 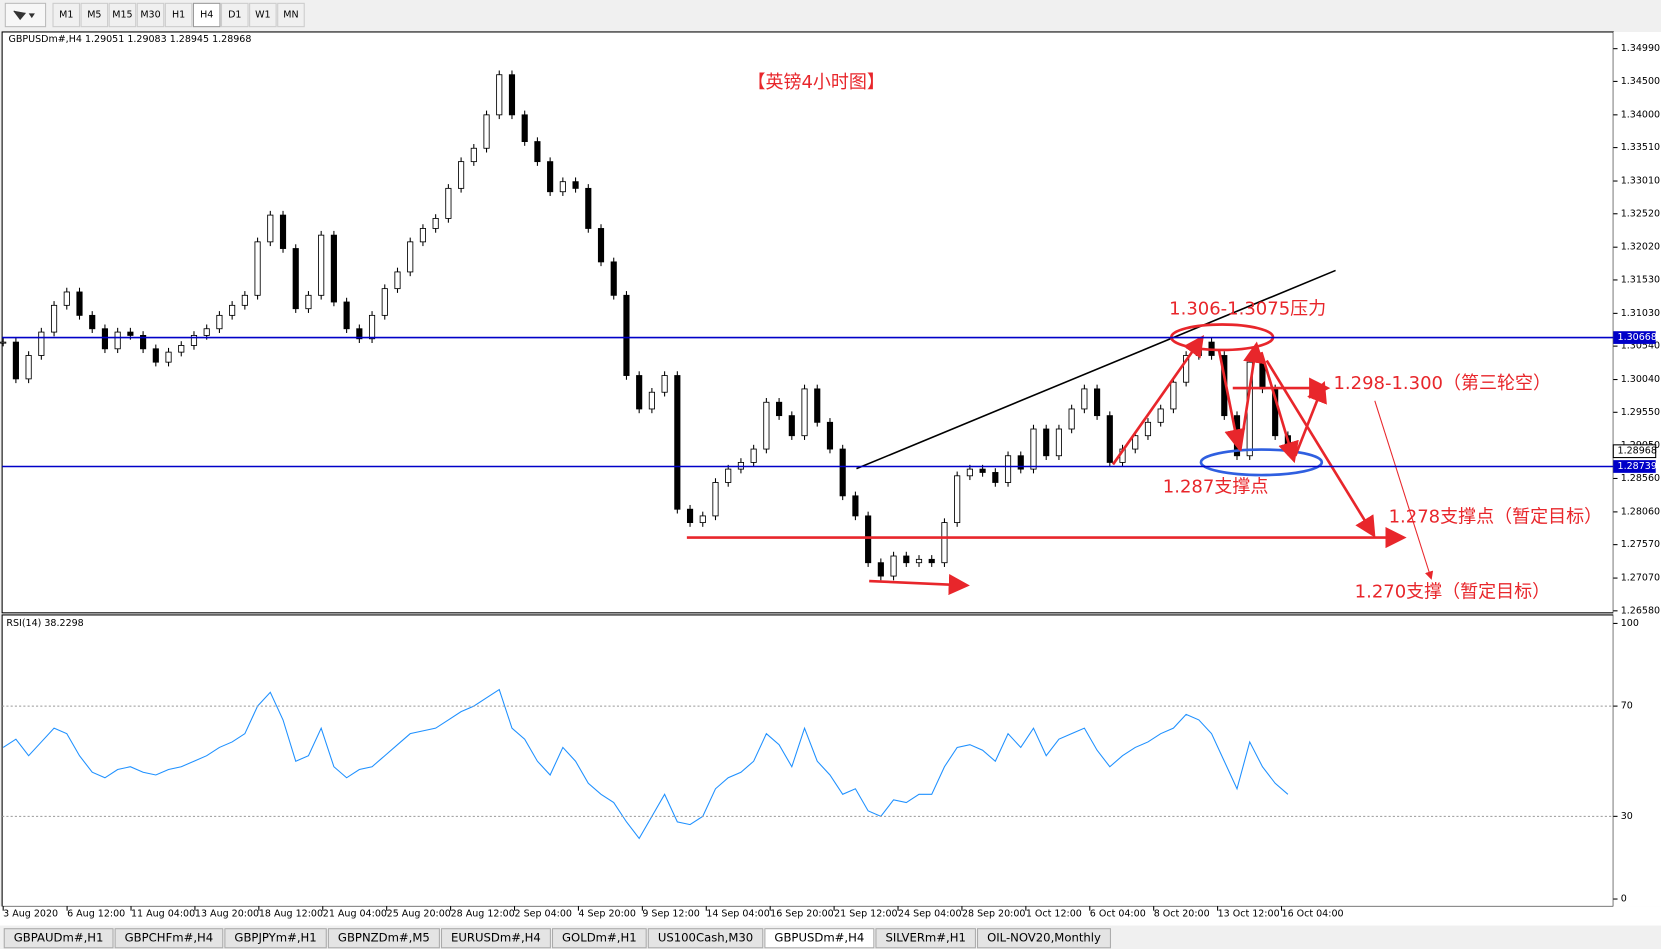 I want to click on rsi-line, so click(x=645, y=764).